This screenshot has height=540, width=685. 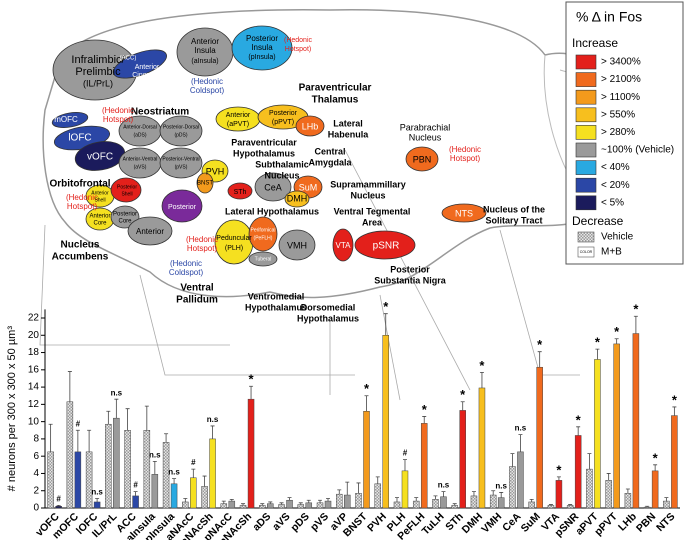 I want to click on x-tick-label: pVS, so click(x=319, y=522).